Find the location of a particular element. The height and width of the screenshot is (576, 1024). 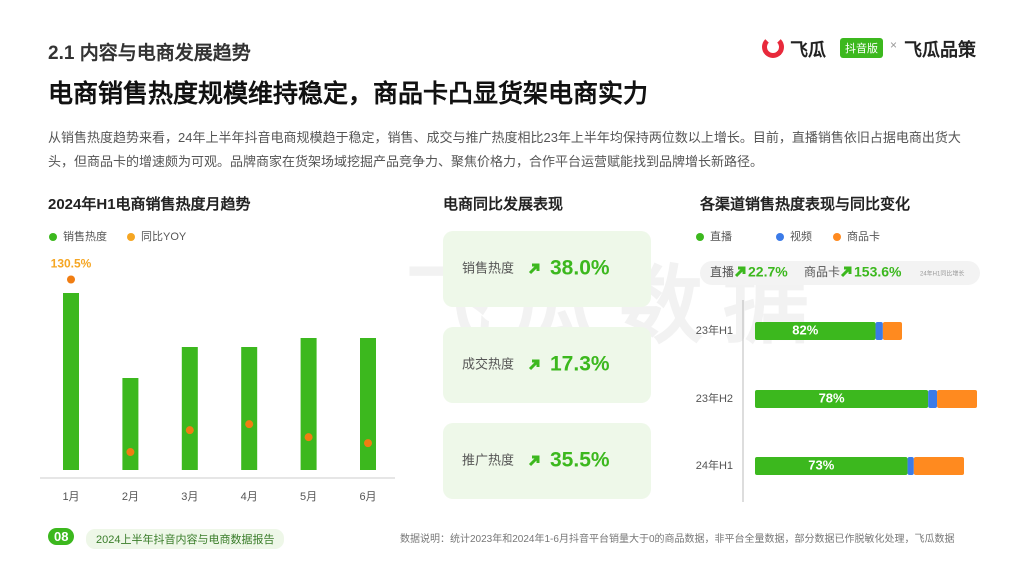

page-number: 08 is located at coordinates (61, 536).